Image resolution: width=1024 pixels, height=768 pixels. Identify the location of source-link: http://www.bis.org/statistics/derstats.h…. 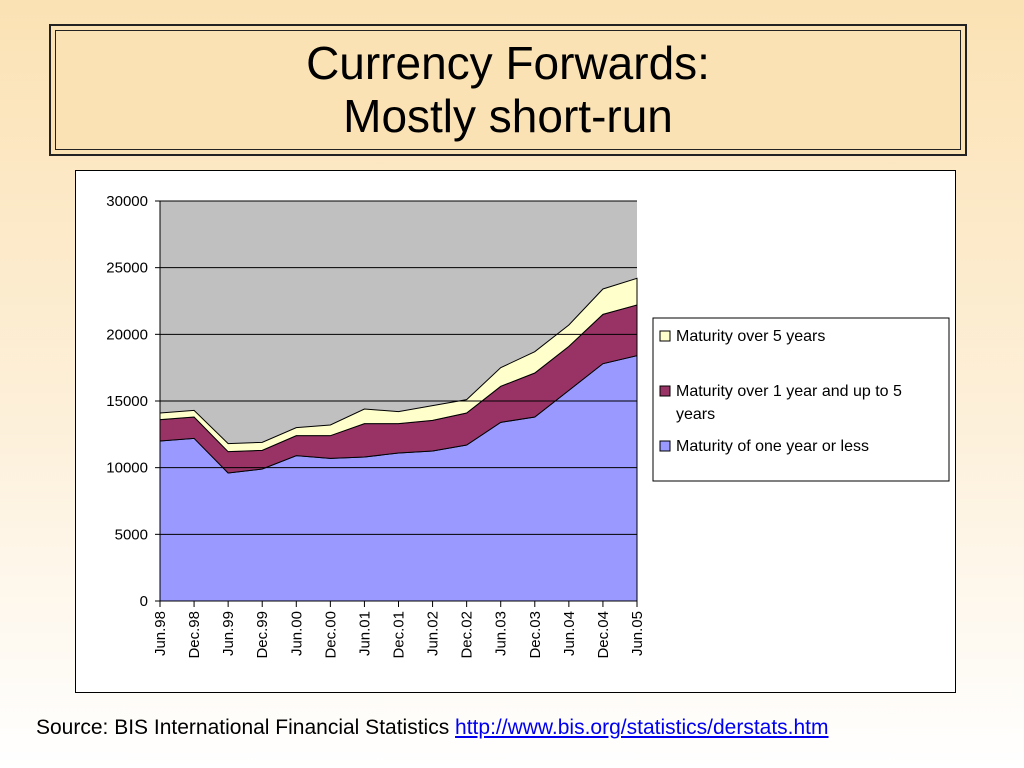
(642, 727).